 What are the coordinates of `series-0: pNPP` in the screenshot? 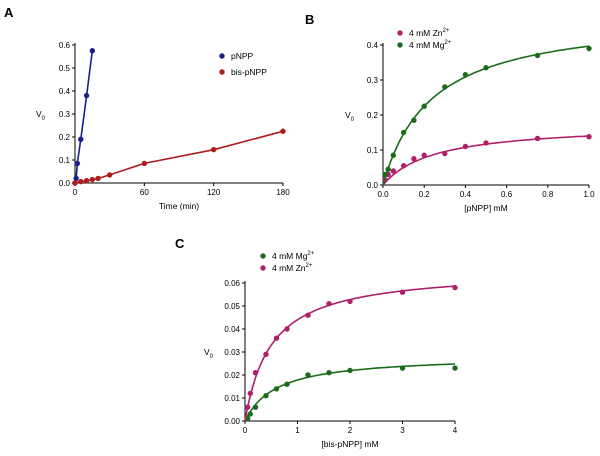 It's located at (163, 117).